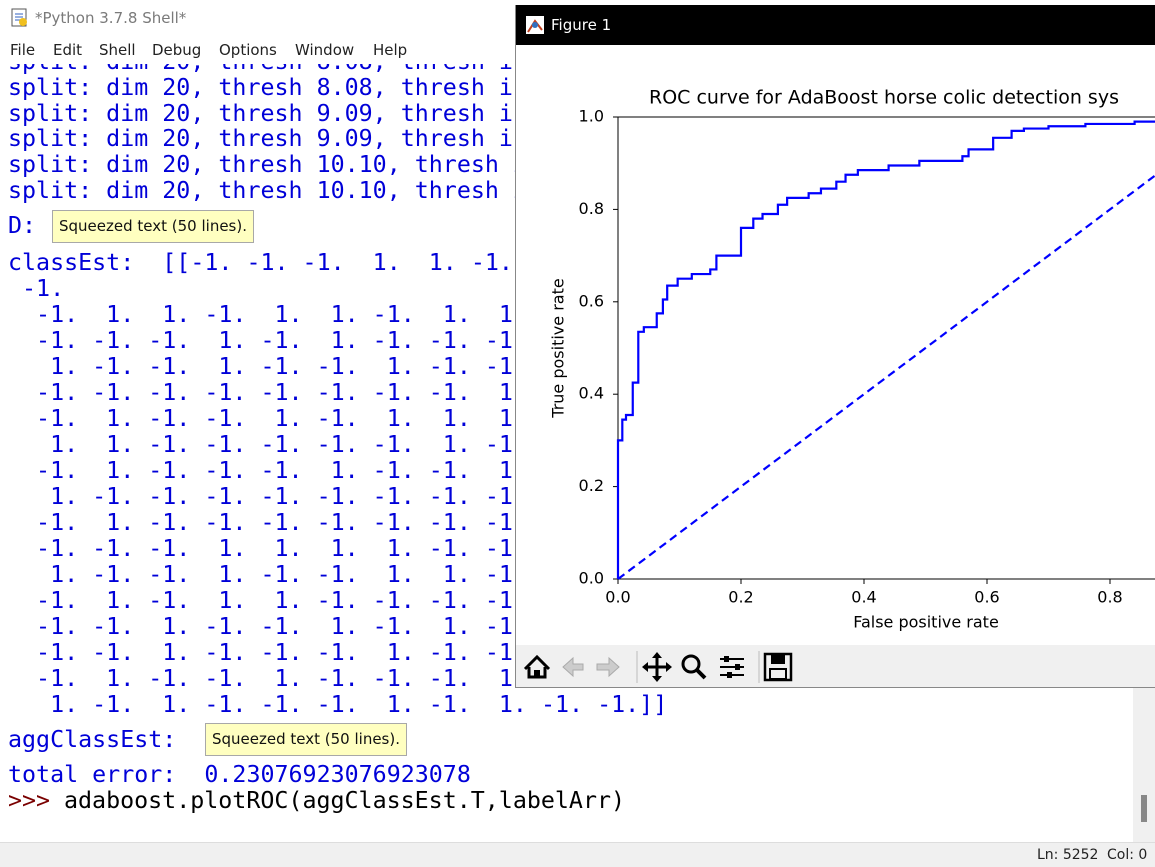 Image resolution: width=1155 pixels, height=867 pixels. What do you see at coordinates (36, 288) in the screenshot?
I see `output-line: -1.` at bounding box center [36, 288].